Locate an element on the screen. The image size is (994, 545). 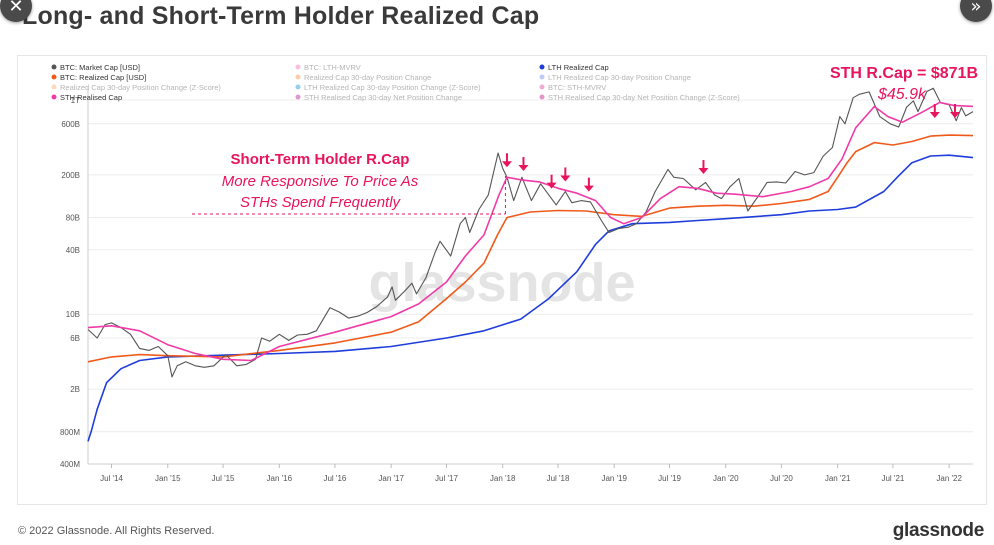
y-tick-label: 10B is located at coordinates (73, 314).